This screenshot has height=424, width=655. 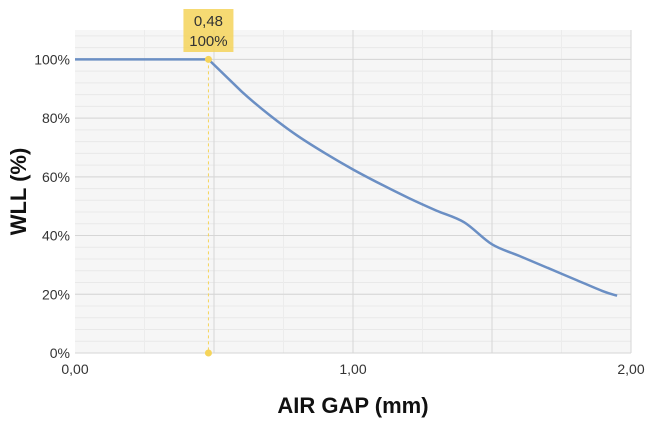 I want to click on y-tick-label: 20%, so click(x=56, y=294).